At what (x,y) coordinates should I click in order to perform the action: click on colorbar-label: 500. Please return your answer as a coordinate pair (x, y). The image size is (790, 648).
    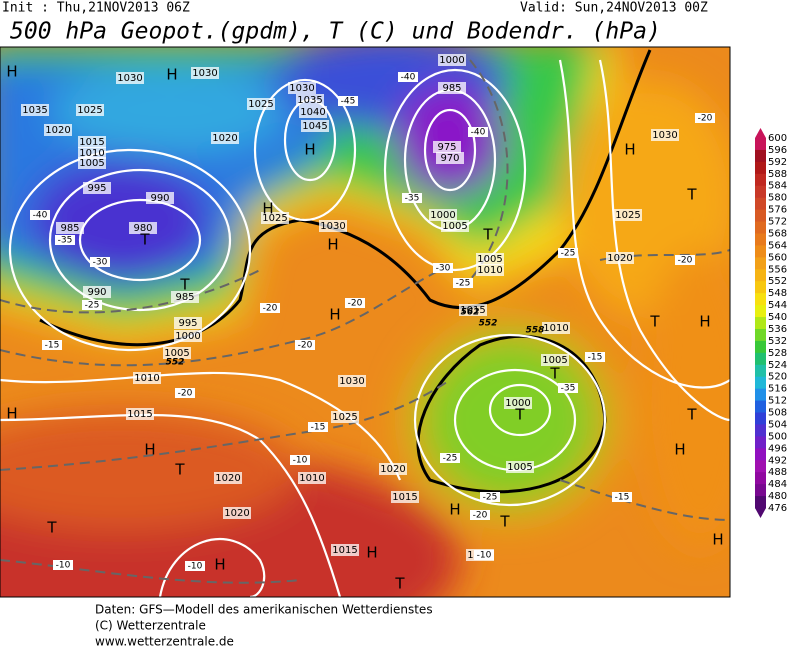
    Looking at the image, I should click on (777, 436).